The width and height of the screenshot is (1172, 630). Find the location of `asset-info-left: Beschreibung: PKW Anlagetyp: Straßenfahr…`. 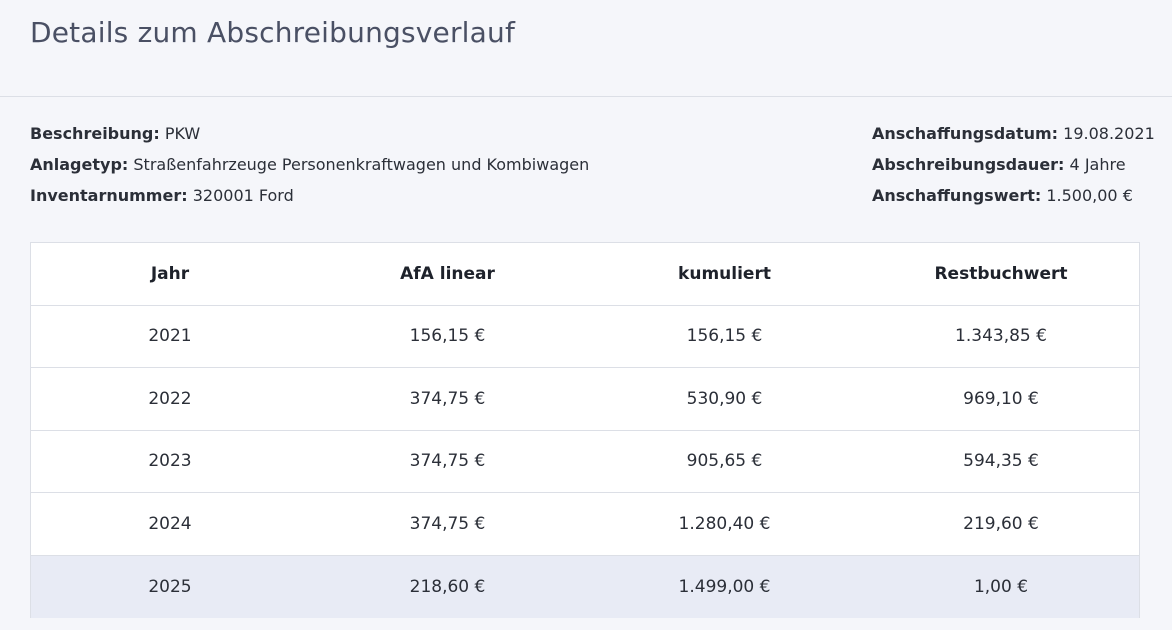

asset-info-left: Beschreibung: PKW Anlagetyp: Straßenfahr… is located at coordinates (309, 164).